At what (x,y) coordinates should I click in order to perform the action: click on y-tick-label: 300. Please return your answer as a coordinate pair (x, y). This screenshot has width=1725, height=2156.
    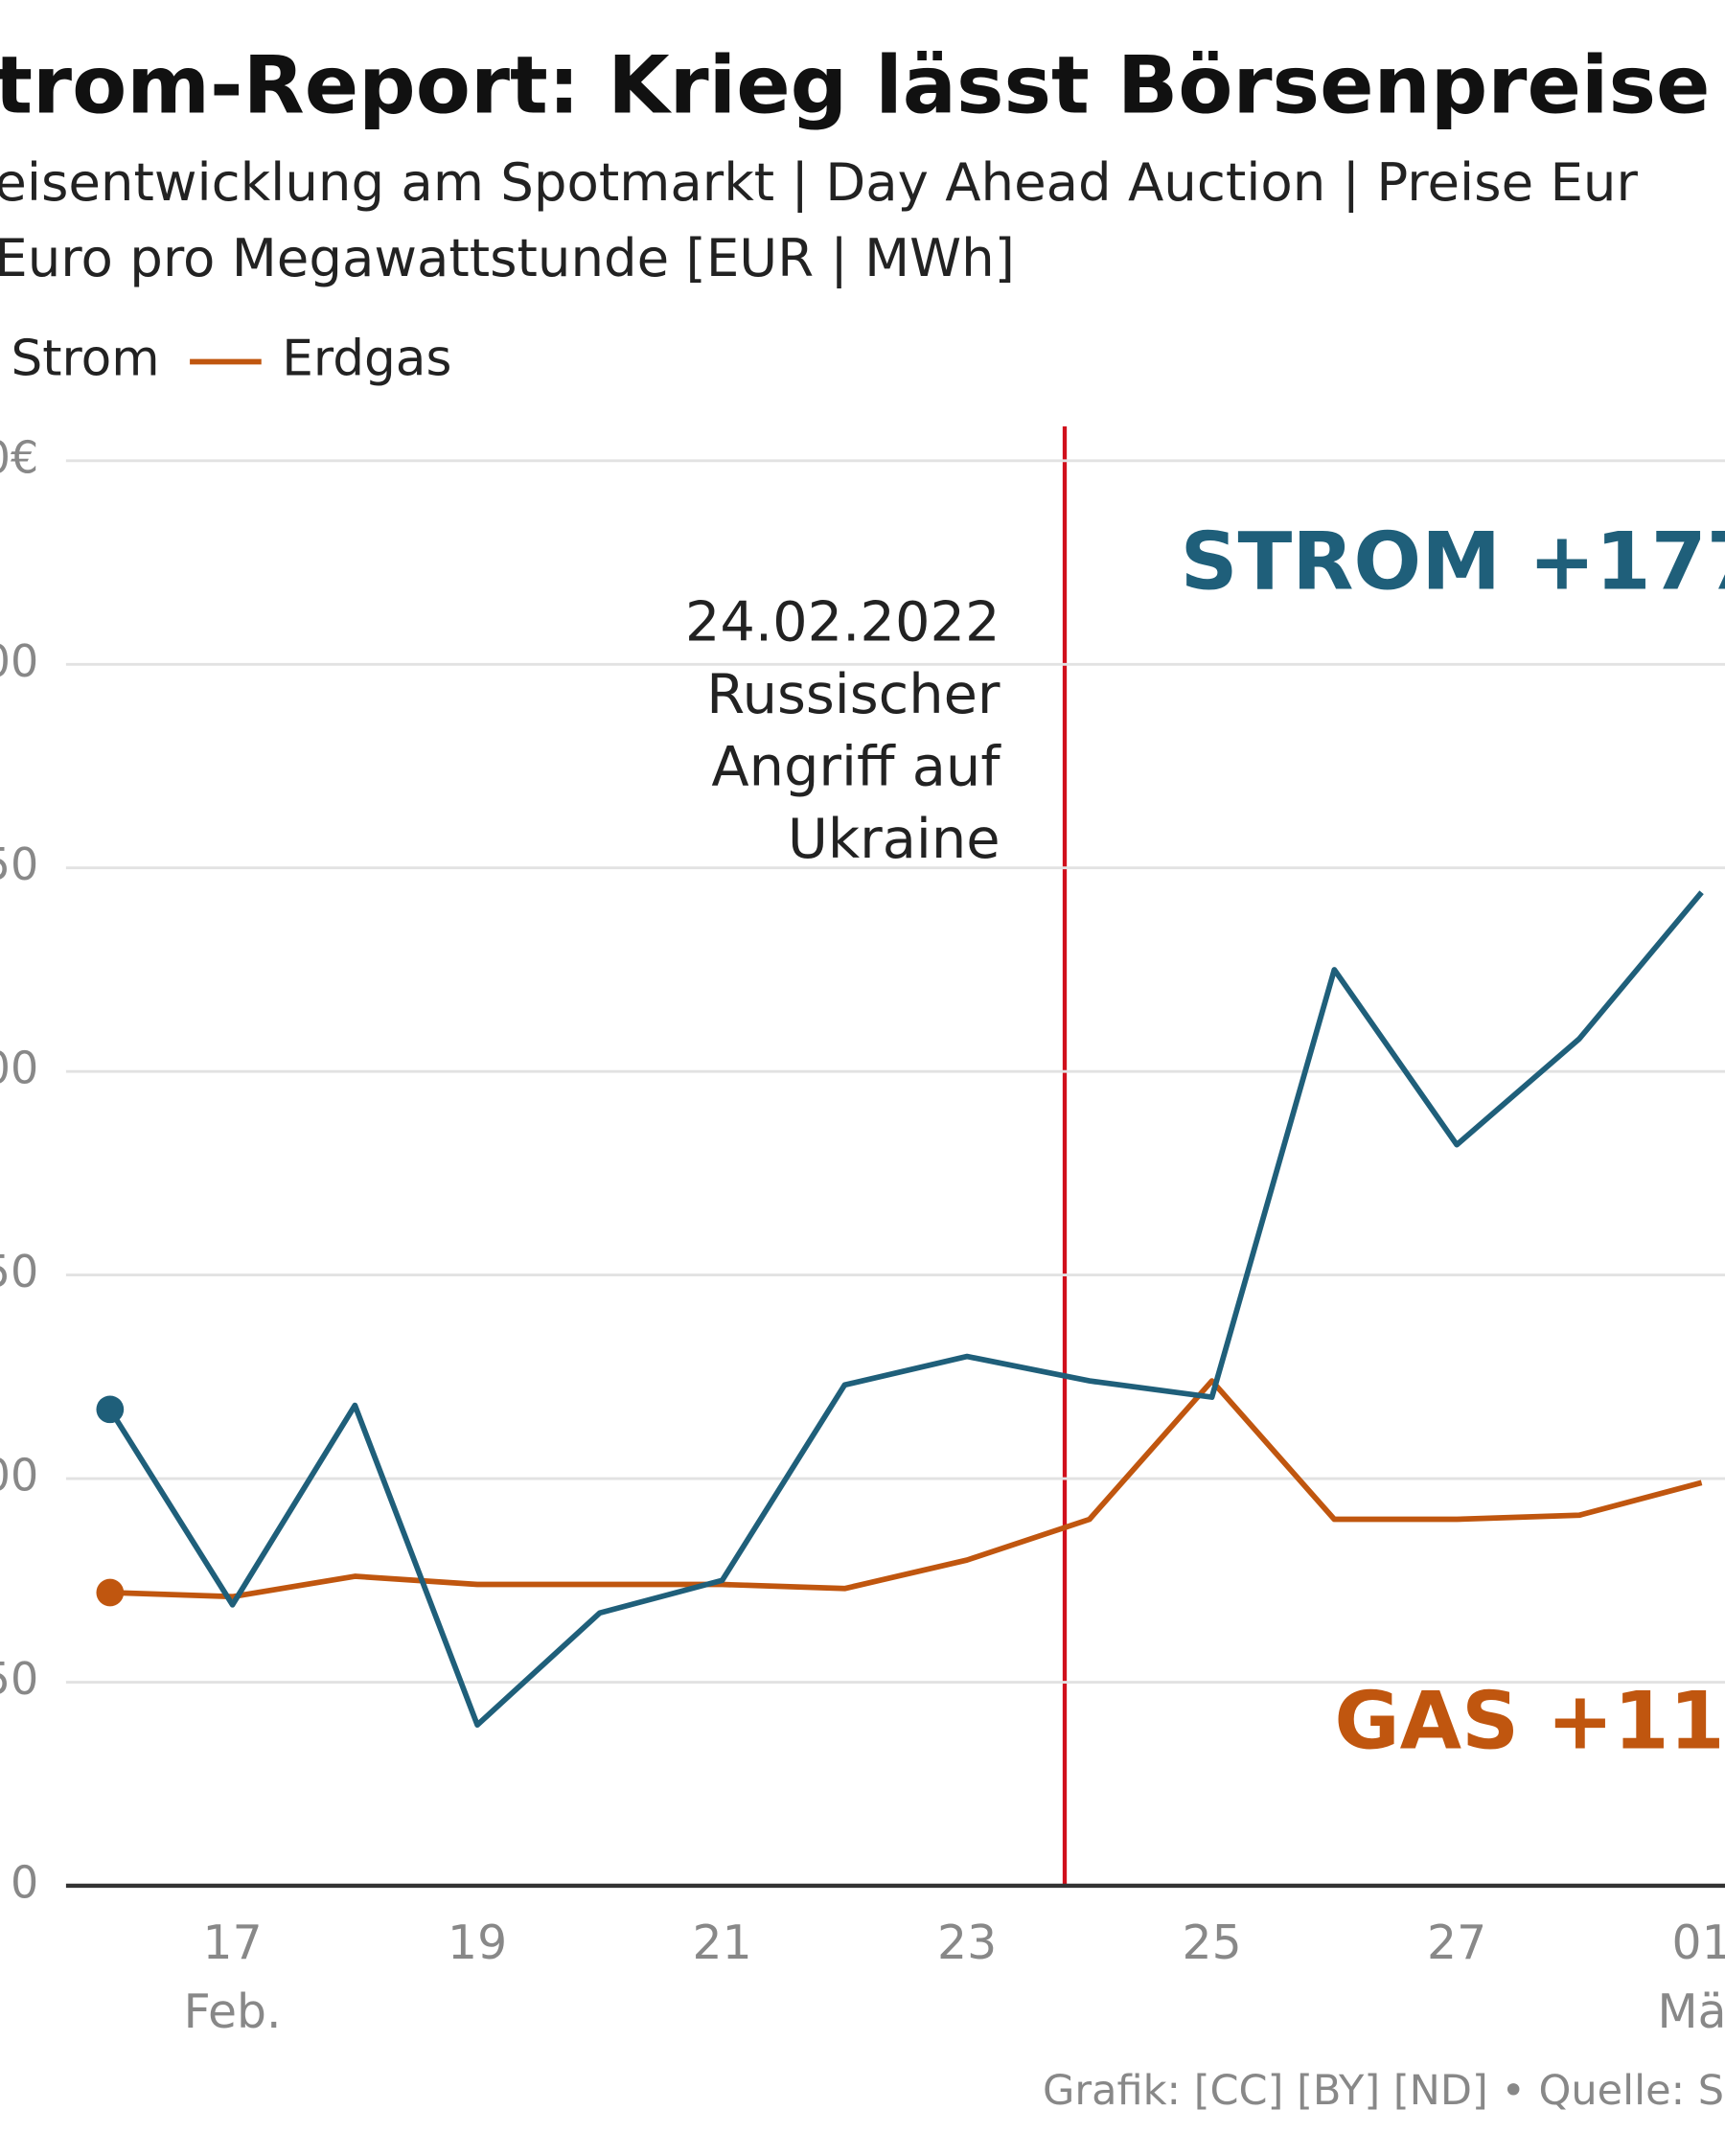
    Looking at the image, I should click on (19, 661).